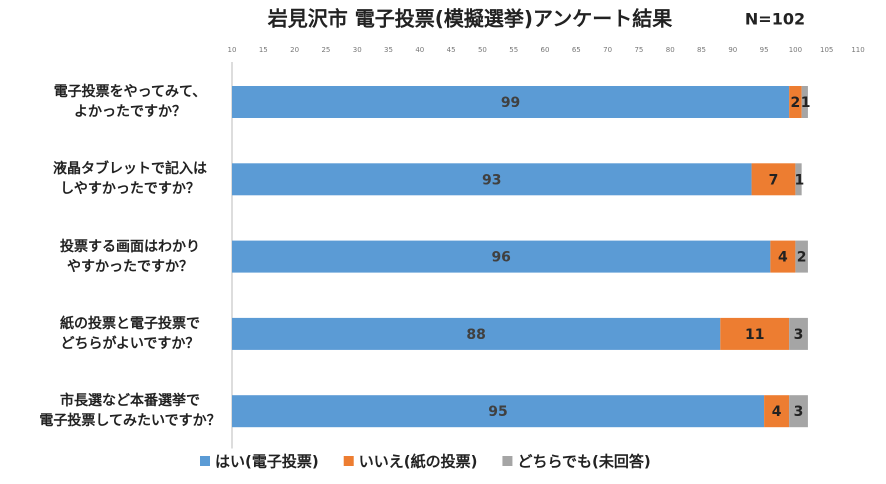  Describe the element at coordinates (130, 411) in the screenshot. I see `category-label: 市長選など本番選挙で 電子投票してみたいですか？` at that location.